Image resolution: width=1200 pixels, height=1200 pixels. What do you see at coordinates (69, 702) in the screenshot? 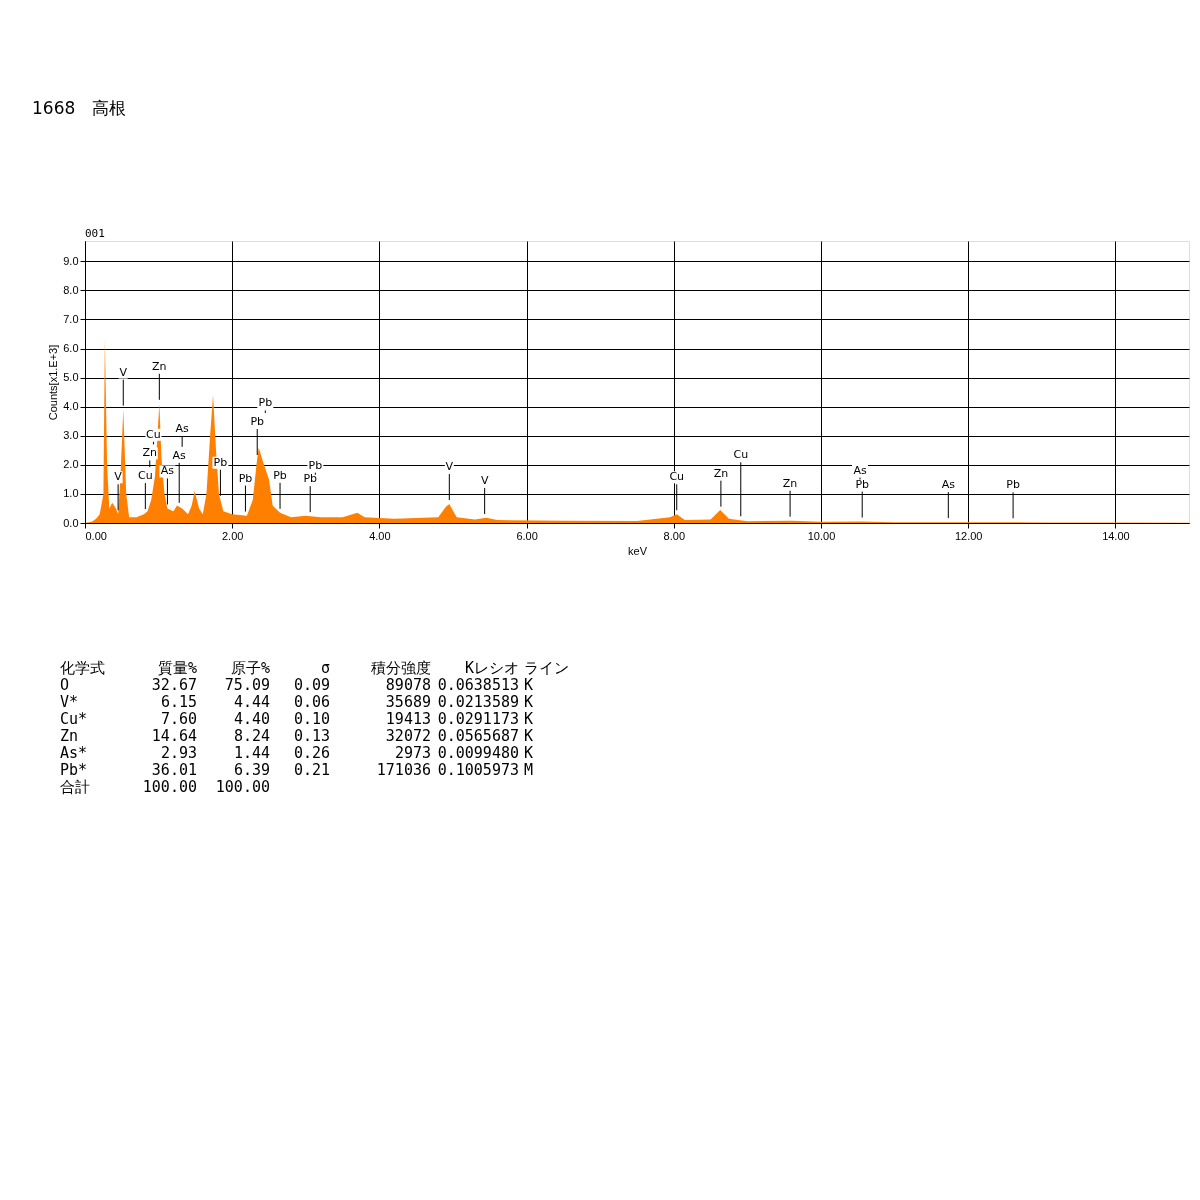
I see `text: V*` at bounding box center [69, 702].